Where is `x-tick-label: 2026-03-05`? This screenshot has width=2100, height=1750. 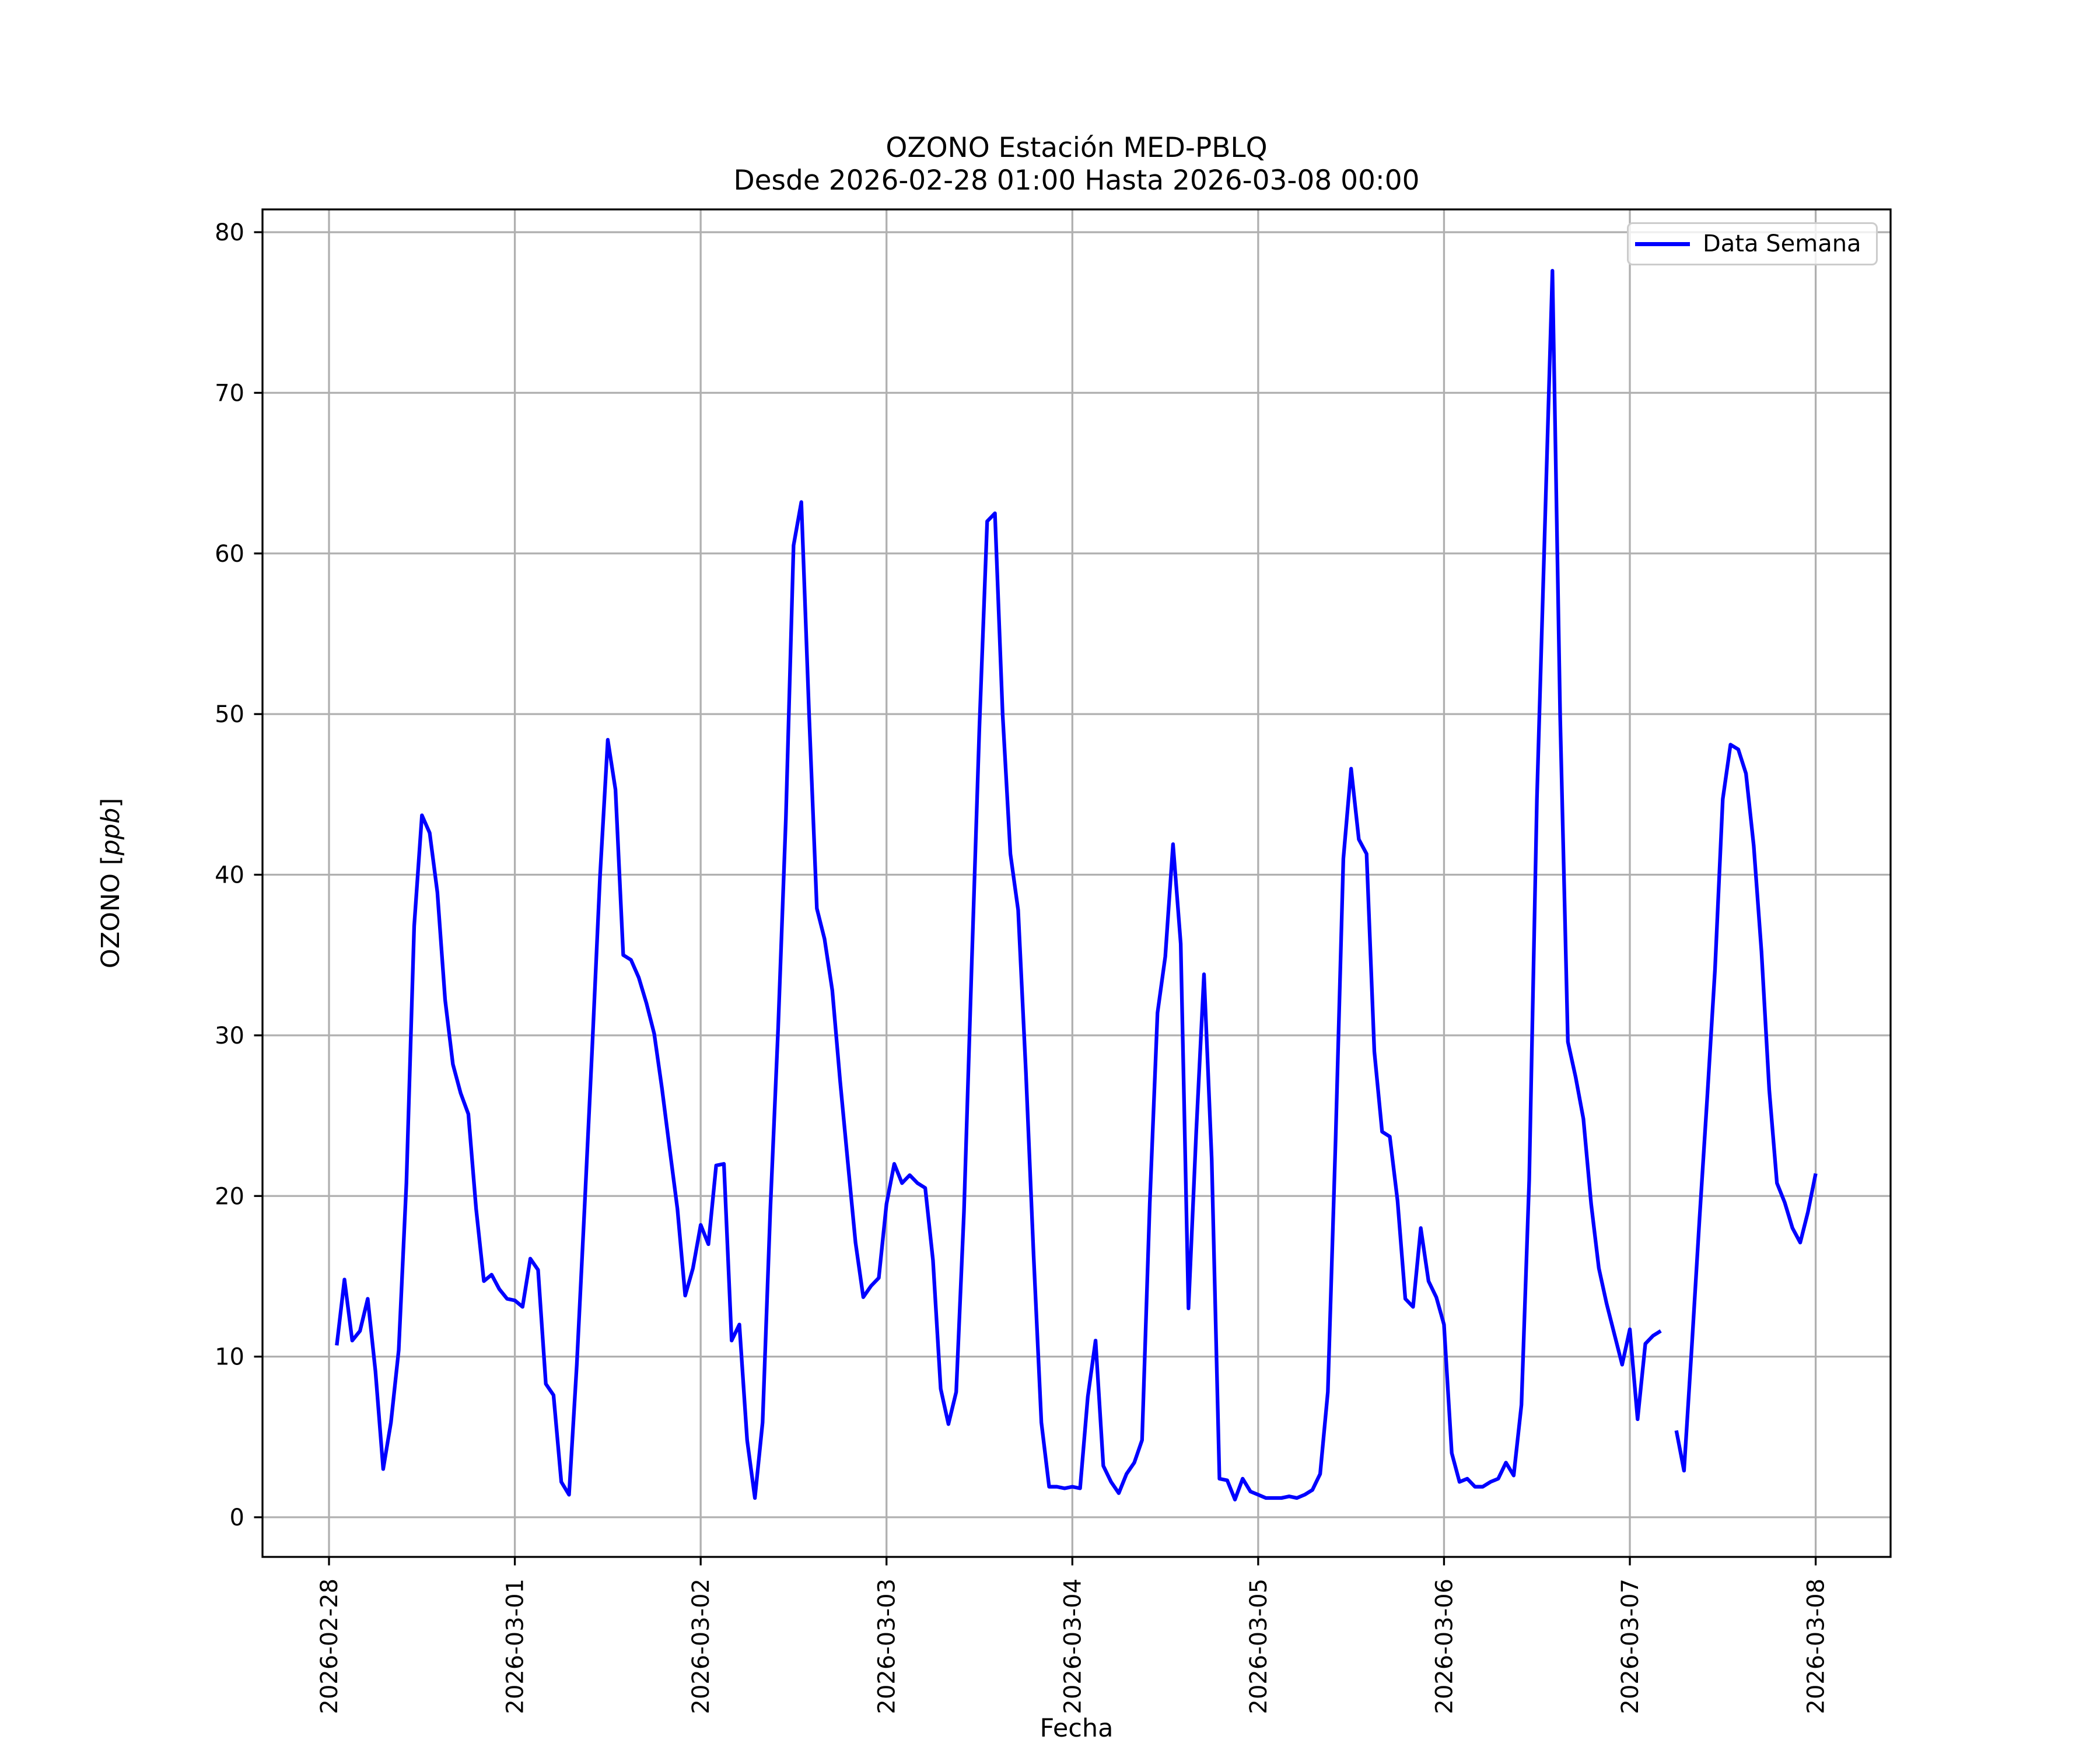 x-tick-label: 2026-03-05 is located at coordinates (1258, 1646).